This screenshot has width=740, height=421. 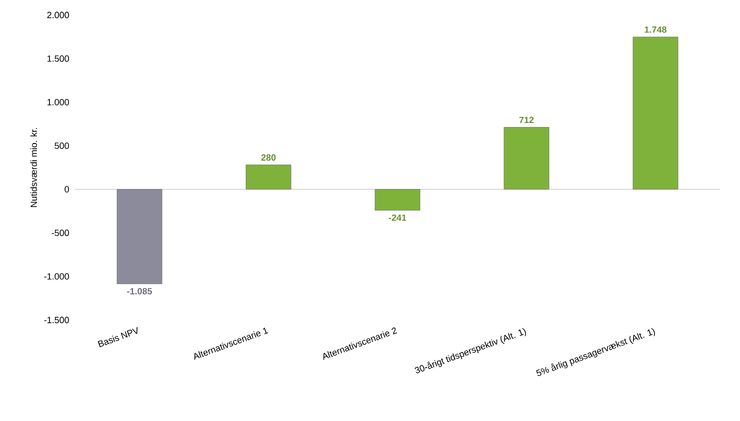 What do you see at coordinates (526, 120) in the screenshot?
I see `data-label: 712` at bounding box center [526, 120].